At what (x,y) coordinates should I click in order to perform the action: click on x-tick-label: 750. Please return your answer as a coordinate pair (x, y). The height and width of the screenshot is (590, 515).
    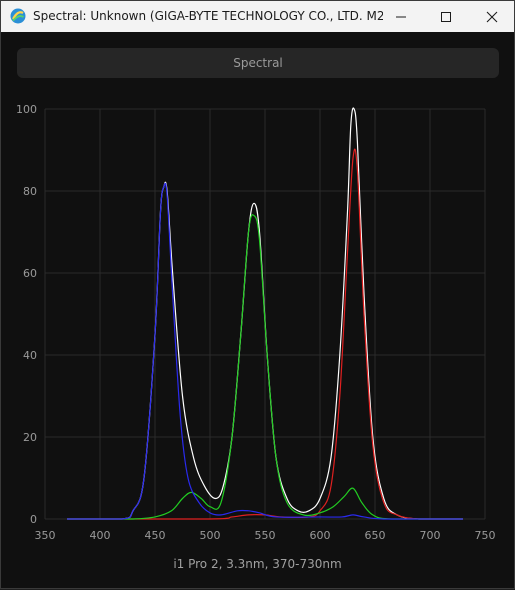
    Looking at the image, I should click on (485, 535).